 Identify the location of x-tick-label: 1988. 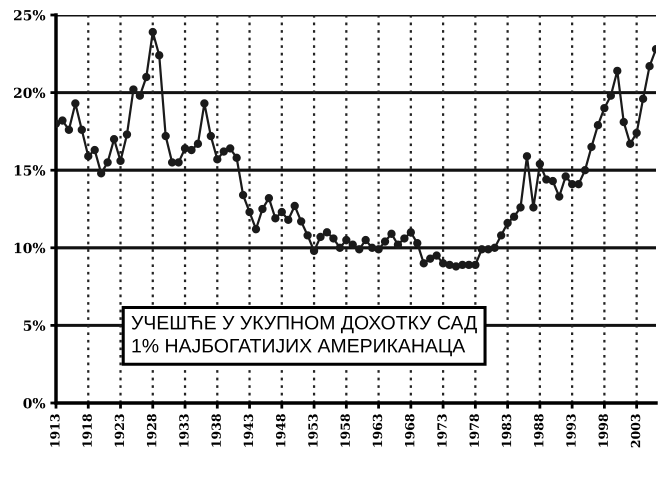
(539, 430).